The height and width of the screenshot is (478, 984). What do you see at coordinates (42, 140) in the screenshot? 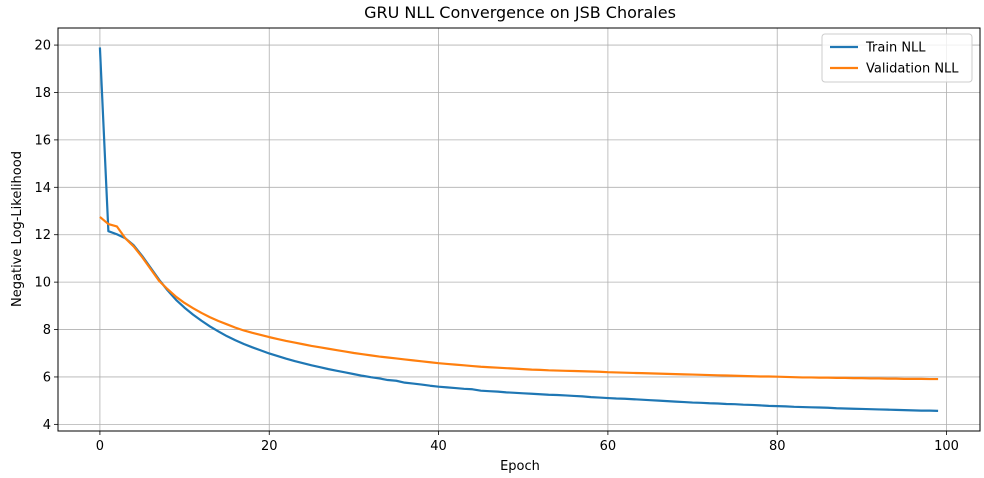
I see `y-tick-label: 16` at bounding box center [42, 140].